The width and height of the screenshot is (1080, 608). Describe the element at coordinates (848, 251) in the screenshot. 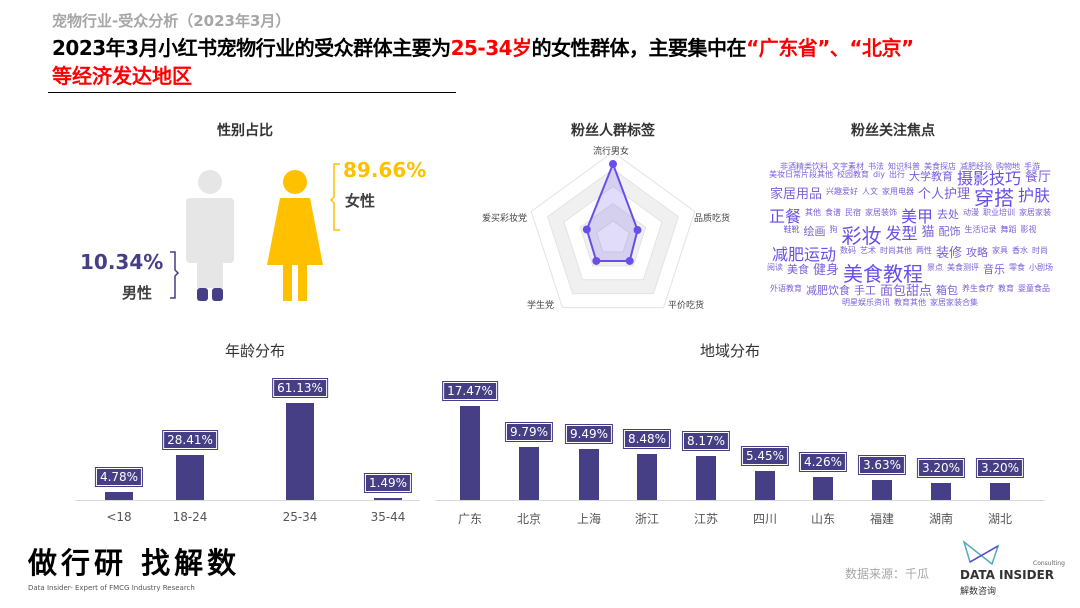

I see `cloud-word: 数码` at that location.